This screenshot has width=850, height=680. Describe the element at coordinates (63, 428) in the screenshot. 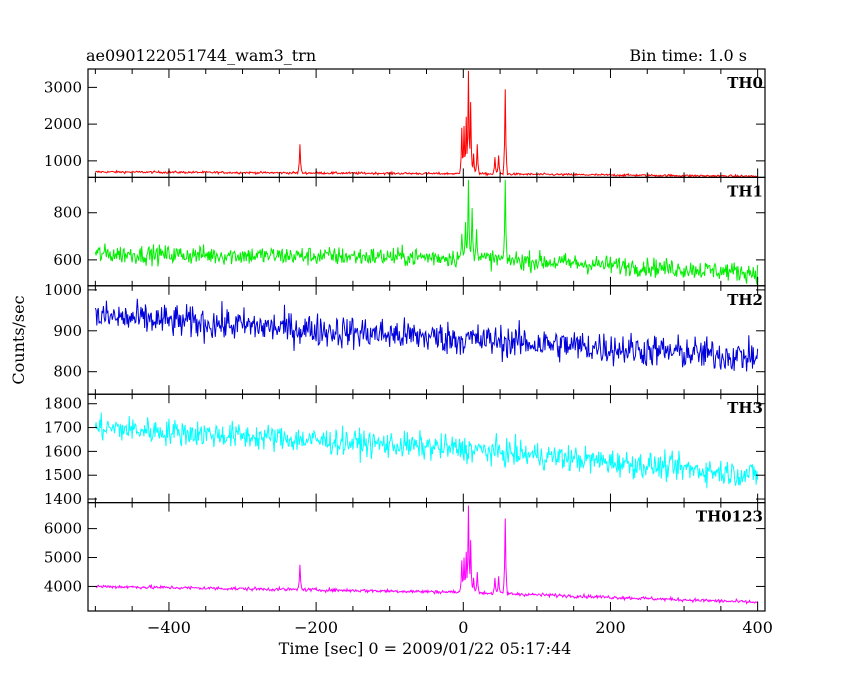

I see `y-tick-label: 1700` at that location.